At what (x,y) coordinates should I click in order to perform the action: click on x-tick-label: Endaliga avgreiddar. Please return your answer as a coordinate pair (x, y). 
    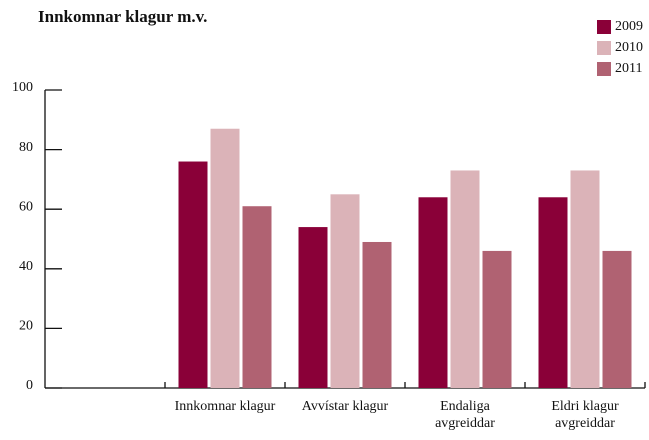
    Looking at the image, I should click on (465, 415).